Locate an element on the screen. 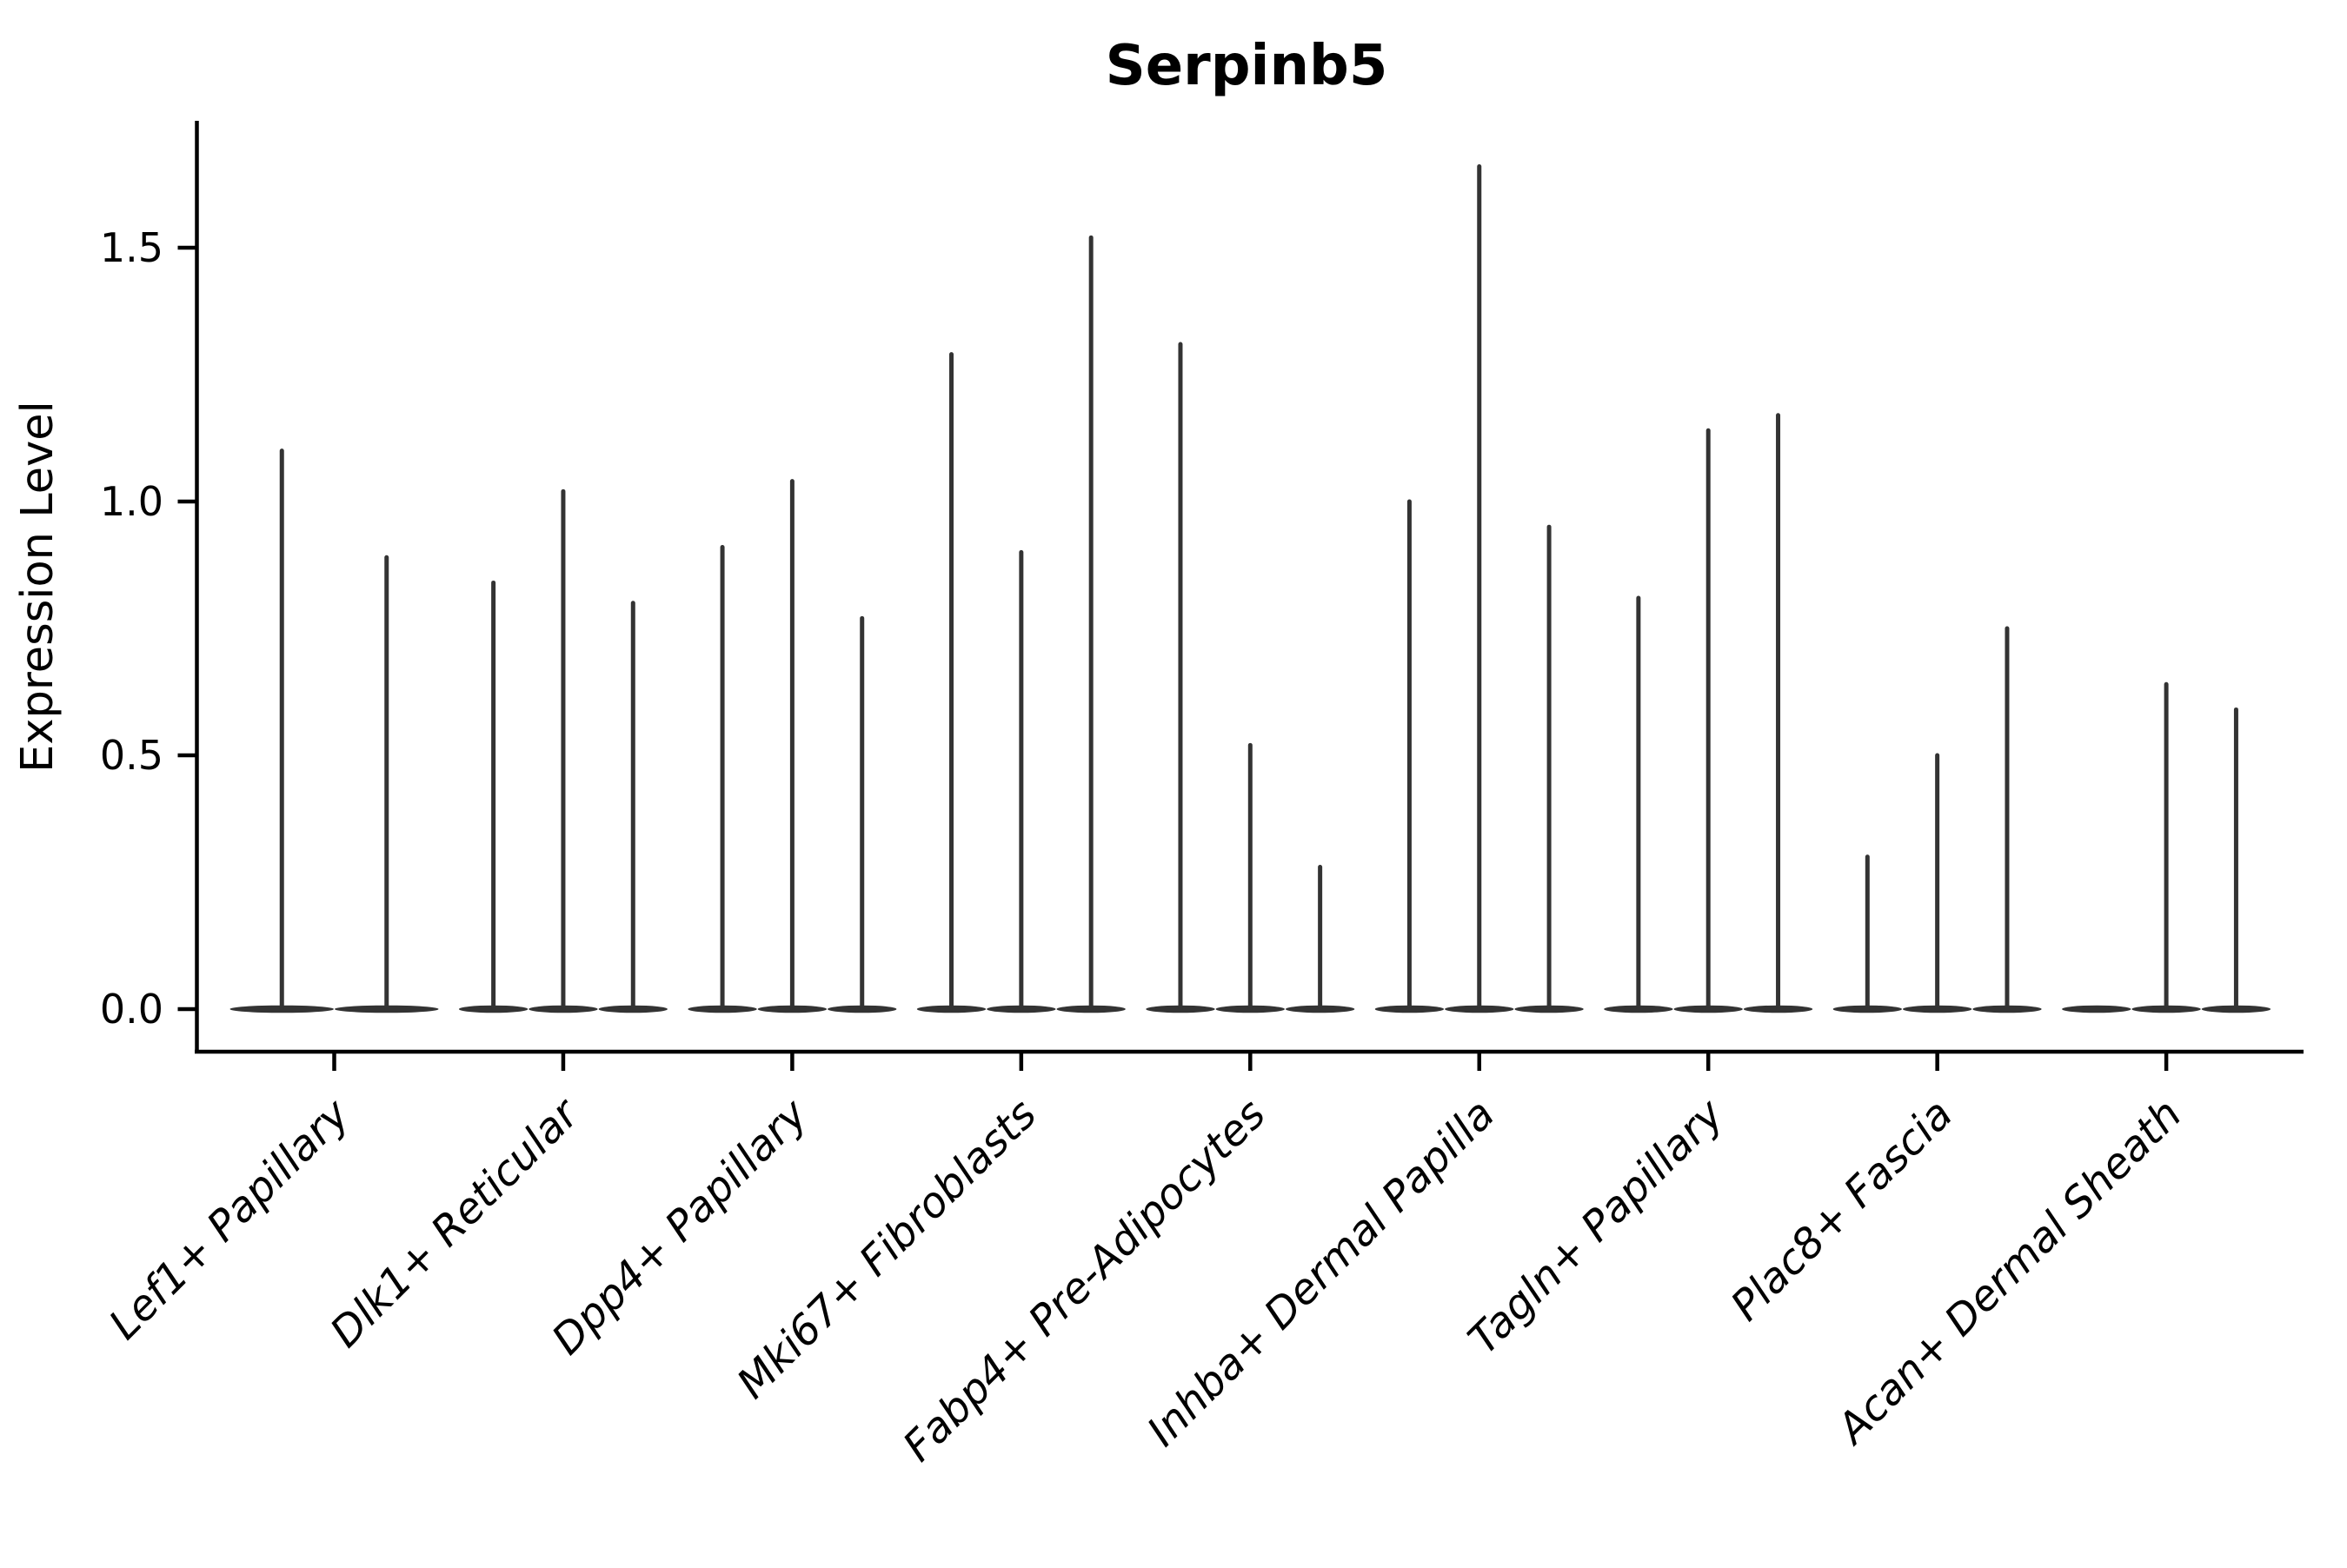 Image resolution: width=2347 pixels, height=1568 pixels. y-axis-ticks: 0.0 0.5 1.0 1.5 is located at coordinates (148, 628).